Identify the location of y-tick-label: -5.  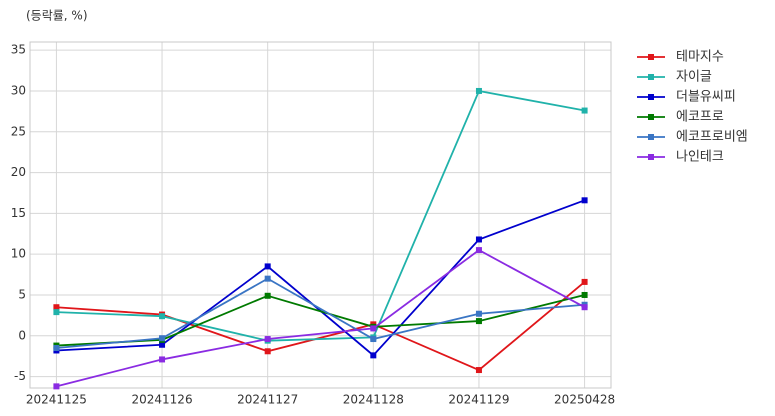
(20, 376).